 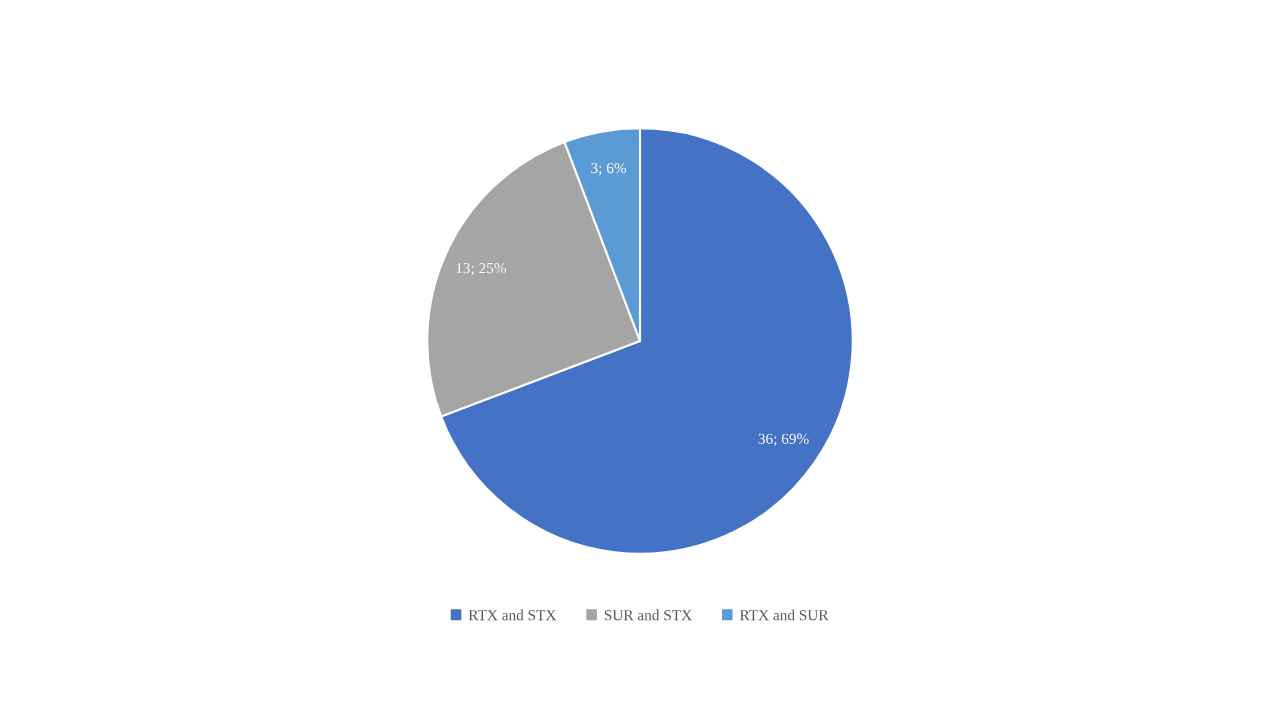 What do you see at coordinates (783, 440) in the screenshot?
I see `data-label: 36; 69%` at bounding box center [783, 440].